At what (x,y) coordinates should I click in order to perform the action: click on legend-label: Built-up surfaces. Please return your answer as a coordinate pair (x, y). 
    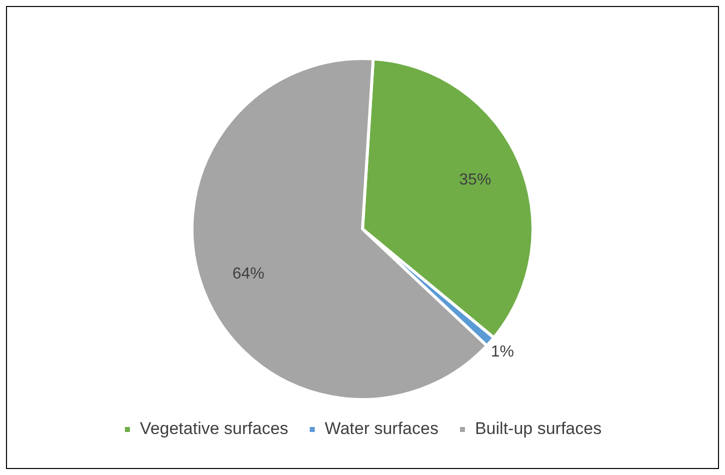
    Looking at the image, I should click on (538, 428).